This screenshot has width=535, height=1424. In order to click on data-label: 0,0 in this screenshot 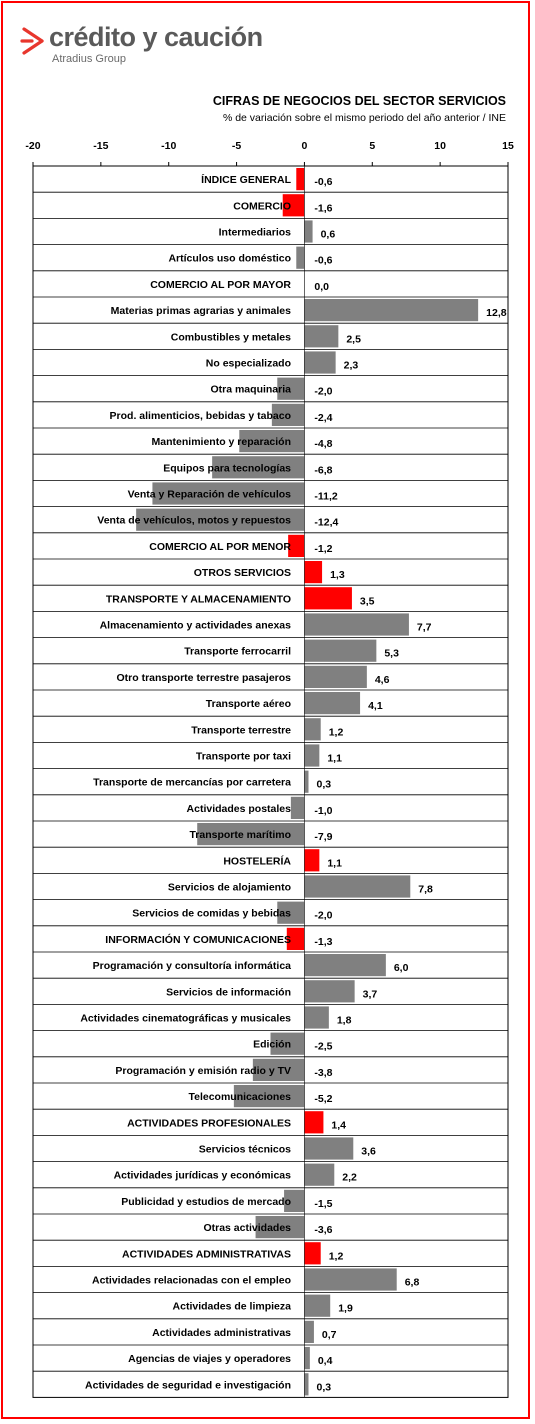, I will do `click(321, 287)`.